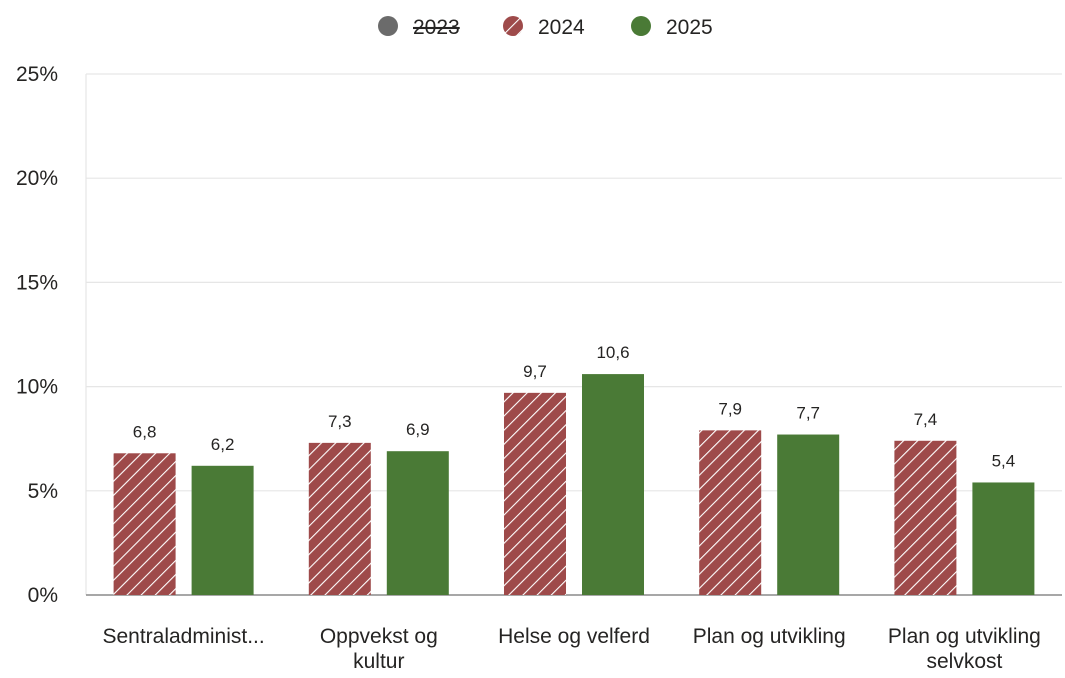 Image resolution: width=1065 pixels, height=678 pixels. I want to click on x-category-label-line: Helse og velferd, so click(574, 636).